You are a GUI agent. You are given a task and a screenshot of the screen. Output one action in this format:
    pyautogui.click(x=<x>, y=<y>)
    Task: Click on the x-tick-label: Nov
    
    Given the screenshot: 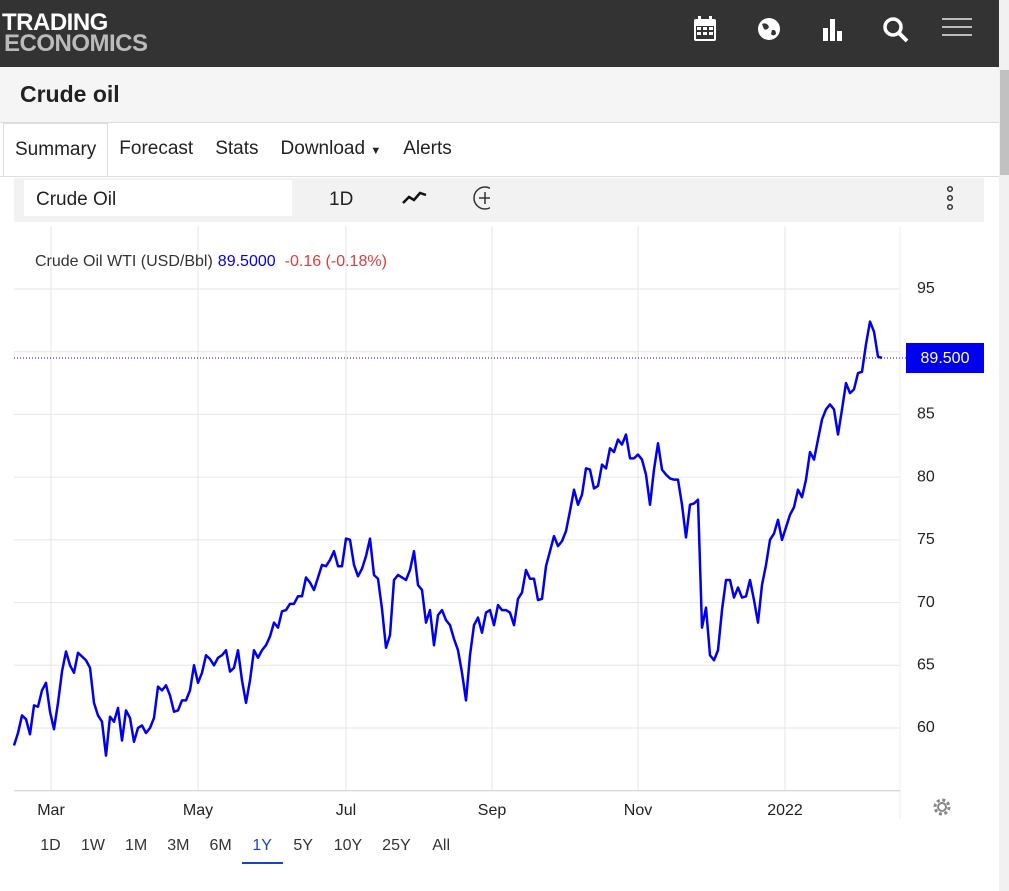 What is the action you would take?
    pyautogui.click(x=638, y=810)
    